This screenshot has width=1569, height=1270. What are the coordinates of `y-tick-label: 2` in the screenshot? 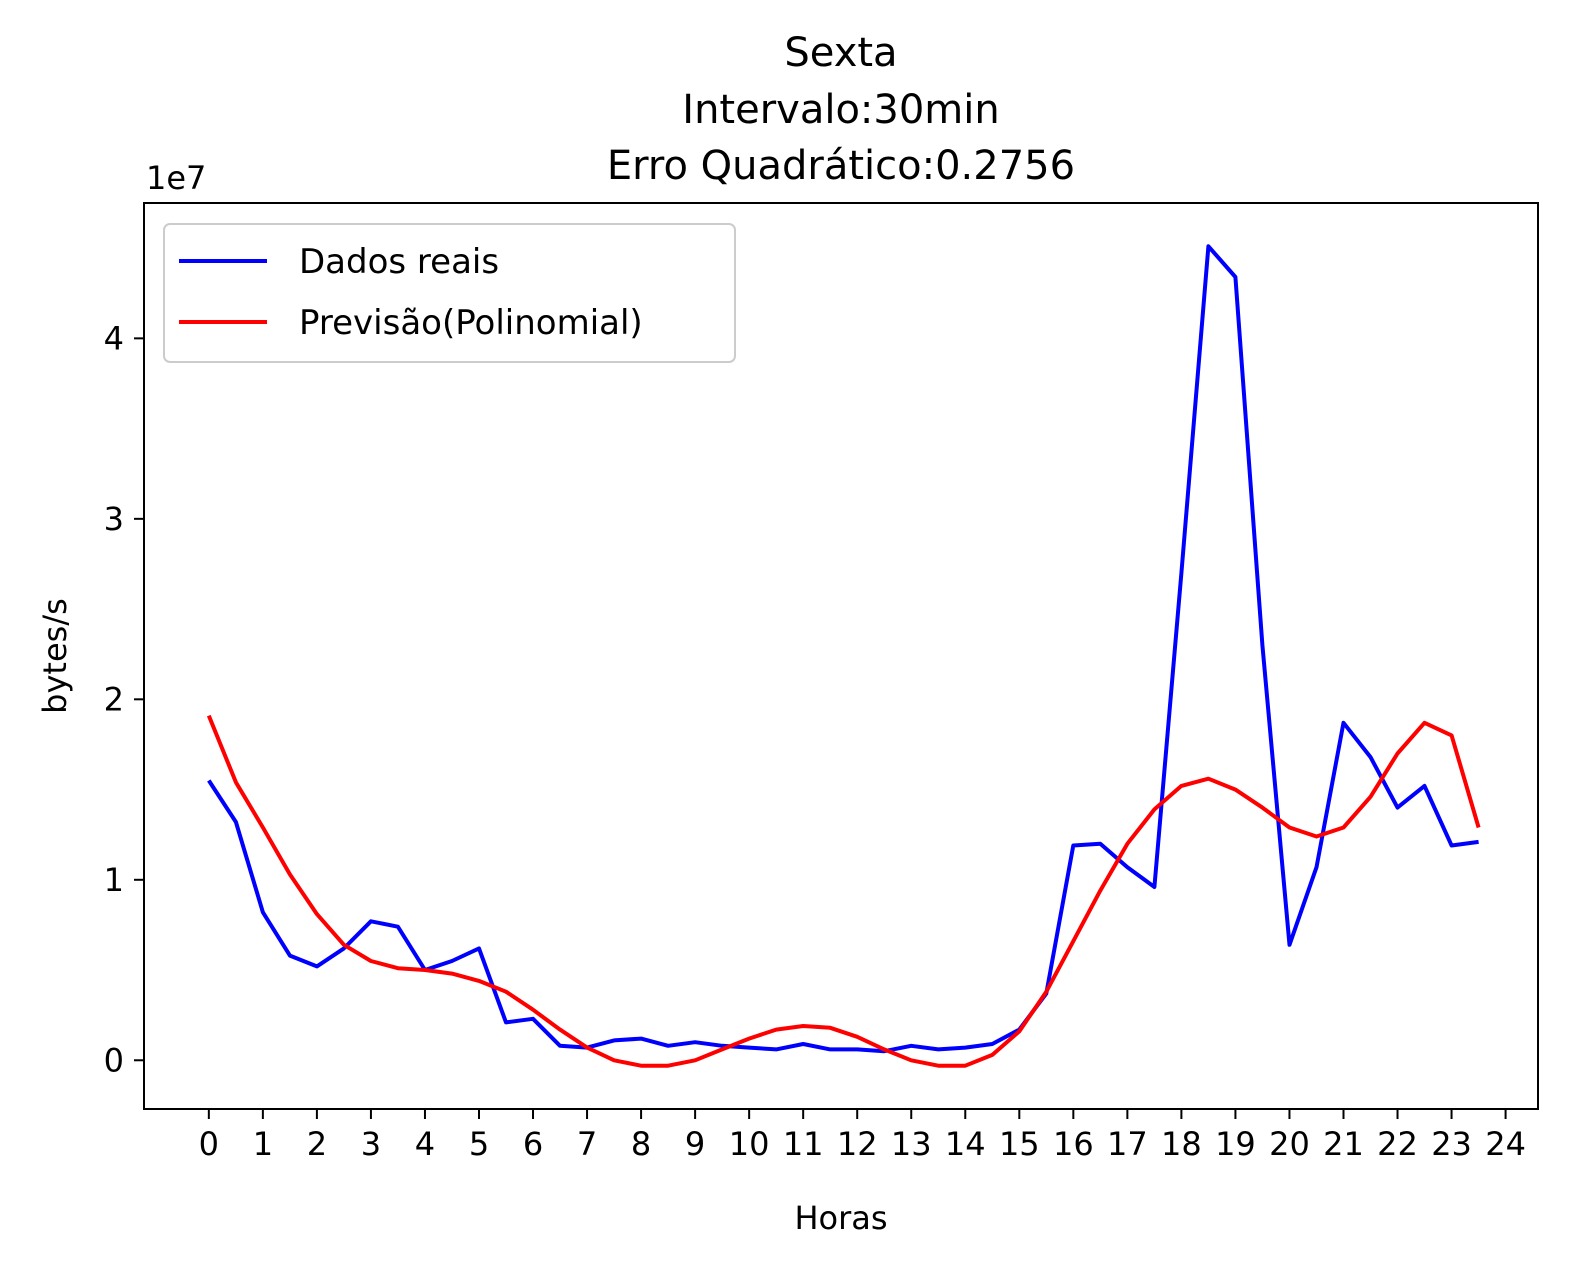 It's located at (114, 699).